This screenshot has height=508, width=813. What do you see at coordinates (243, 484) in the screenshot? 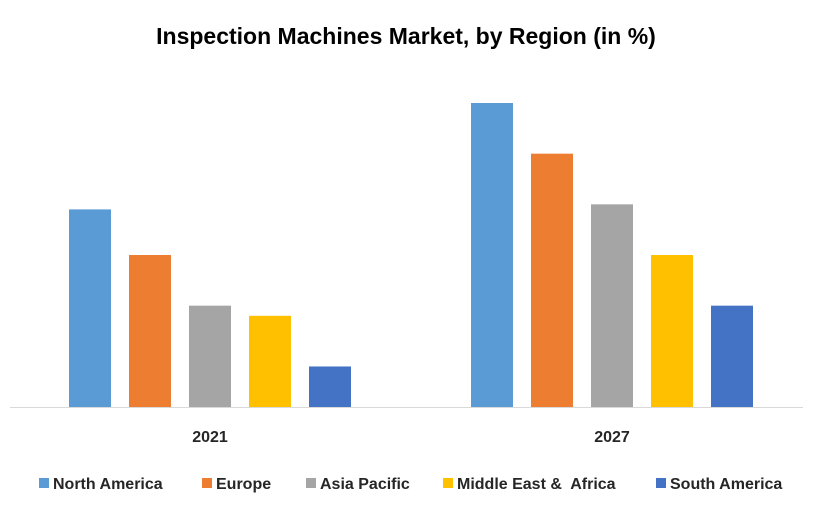
I see `legend-label: Europe` at bounding box center [243, 484].